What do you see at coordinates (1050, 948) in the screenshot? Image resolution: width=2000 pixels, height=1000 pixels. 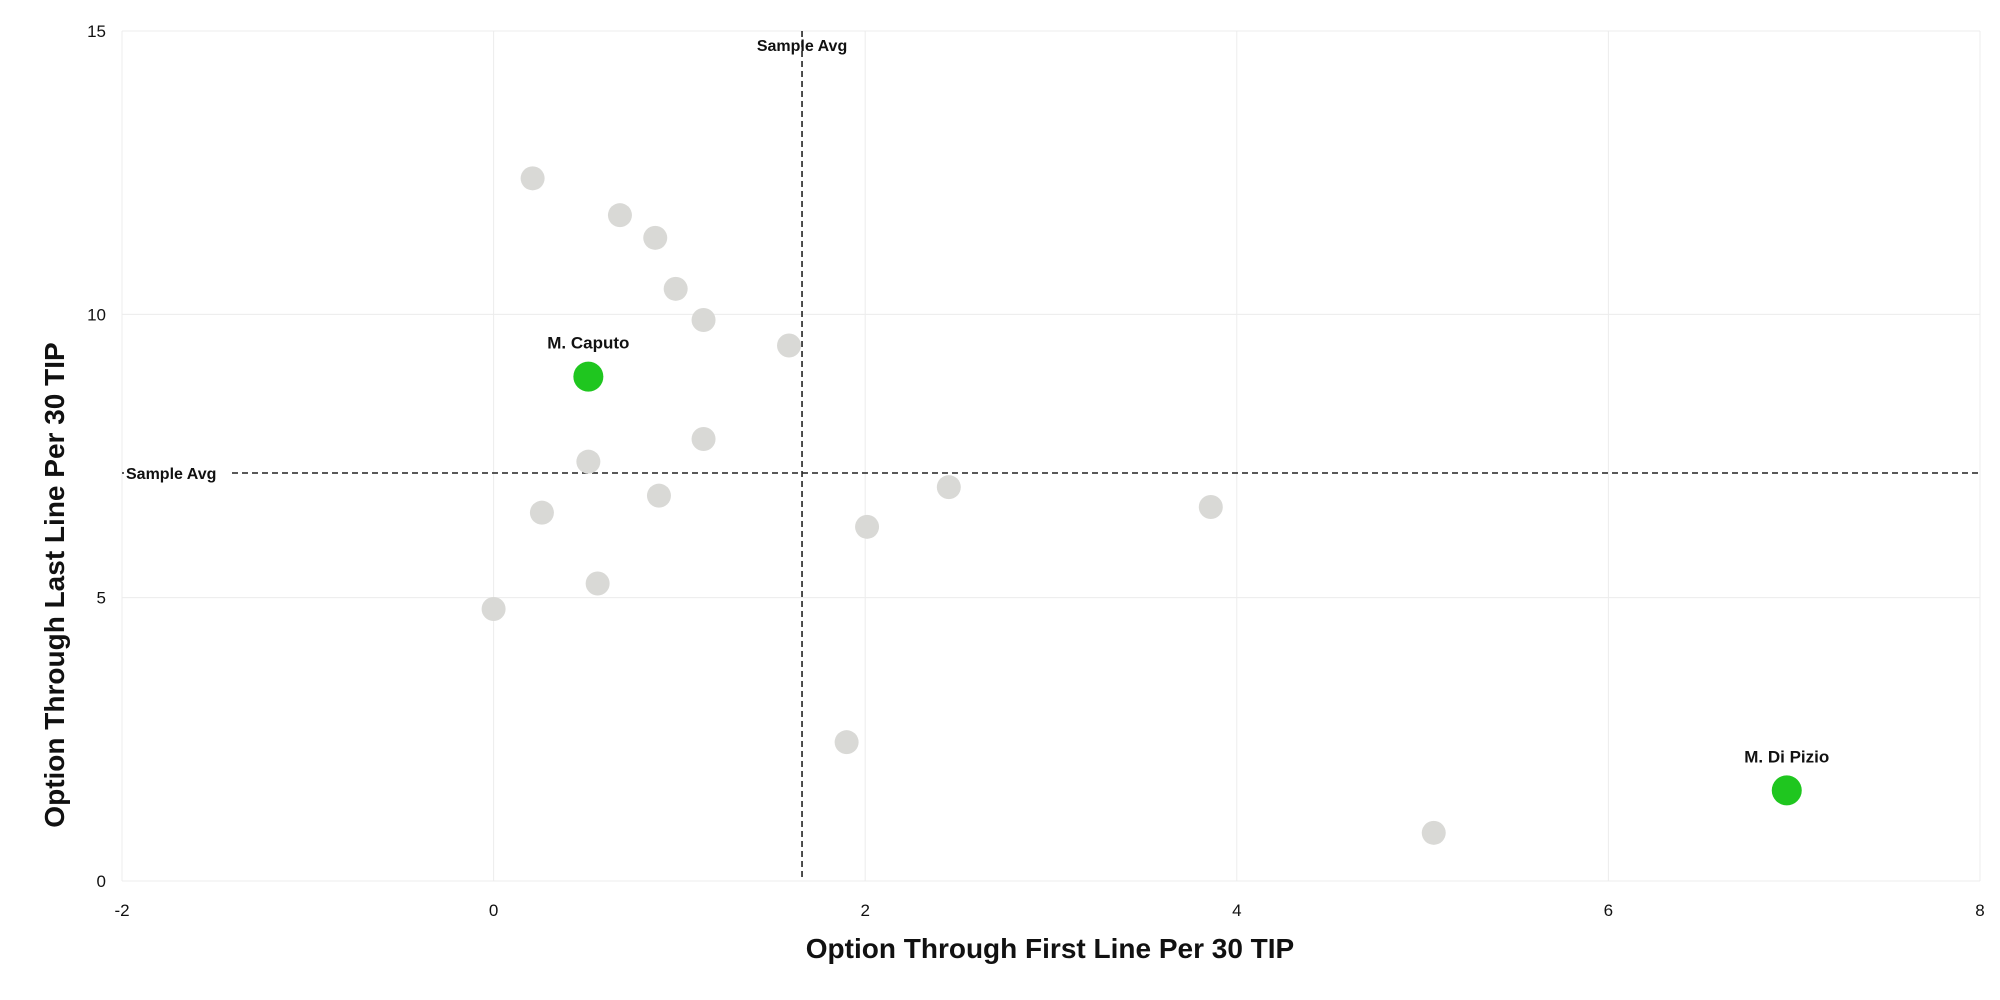 I see `x-axis-title: Option Through First Line Per 30 TIP` at bounding box center [1050, 948].